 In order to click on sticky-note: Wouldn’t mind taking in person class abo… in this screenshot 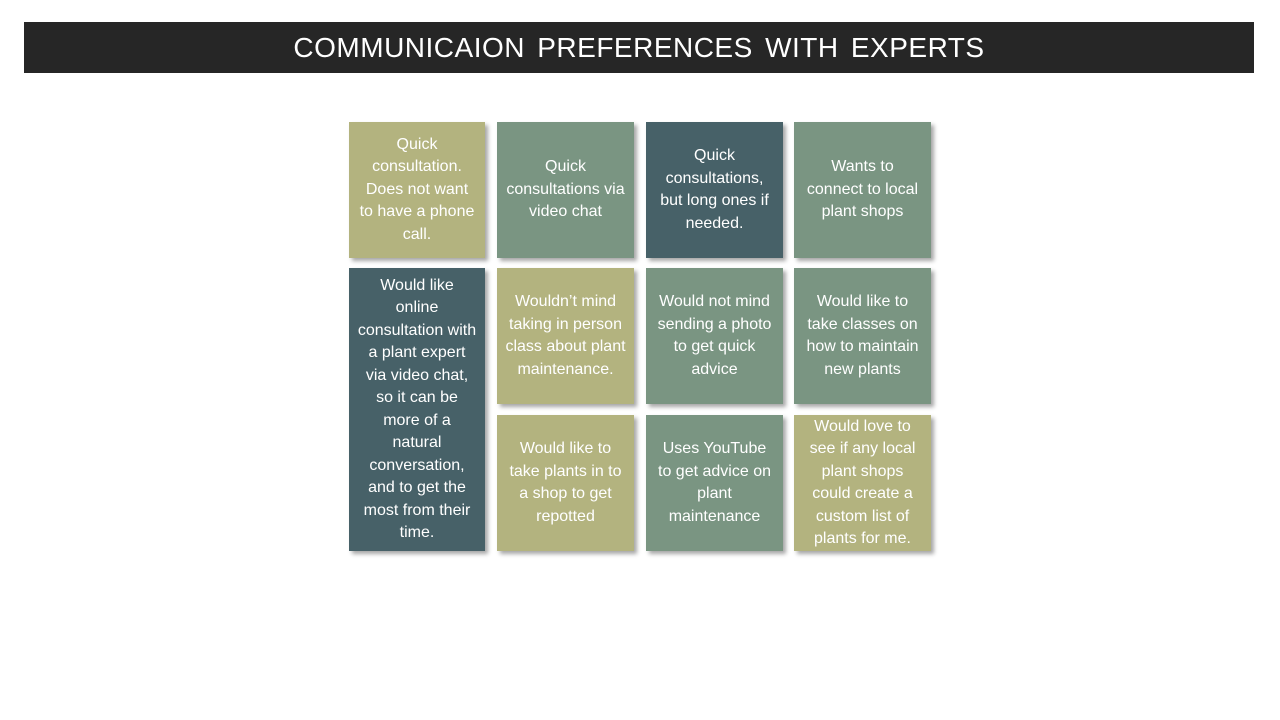, I will do `click(565, 336)`.